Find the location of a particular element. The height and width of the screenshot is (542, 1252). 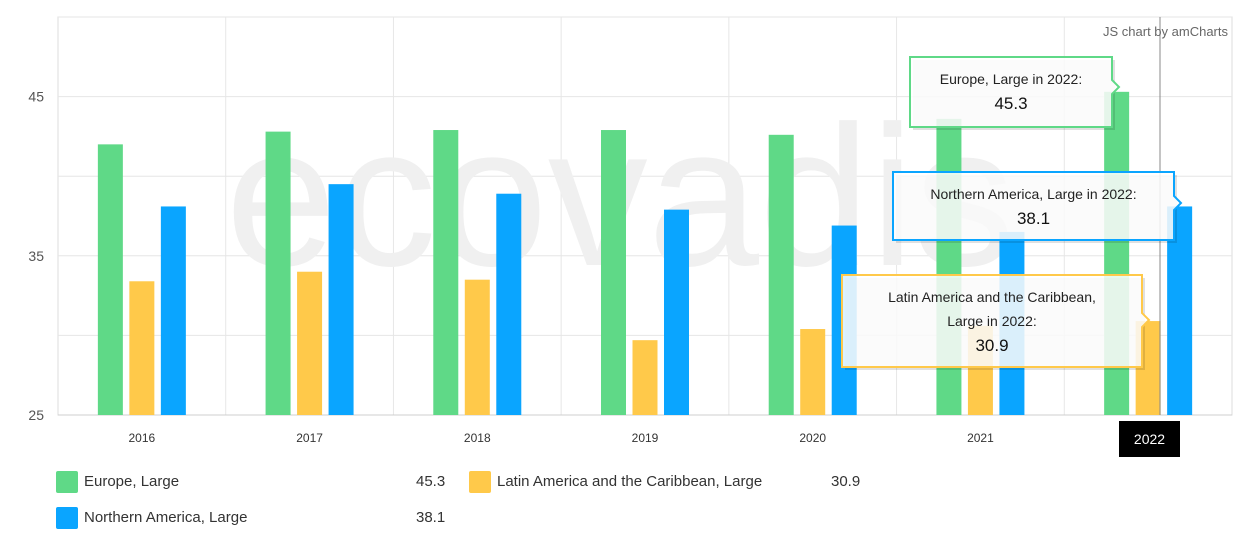

legend-swatch-northern-america is located at coordinates (67, 518).